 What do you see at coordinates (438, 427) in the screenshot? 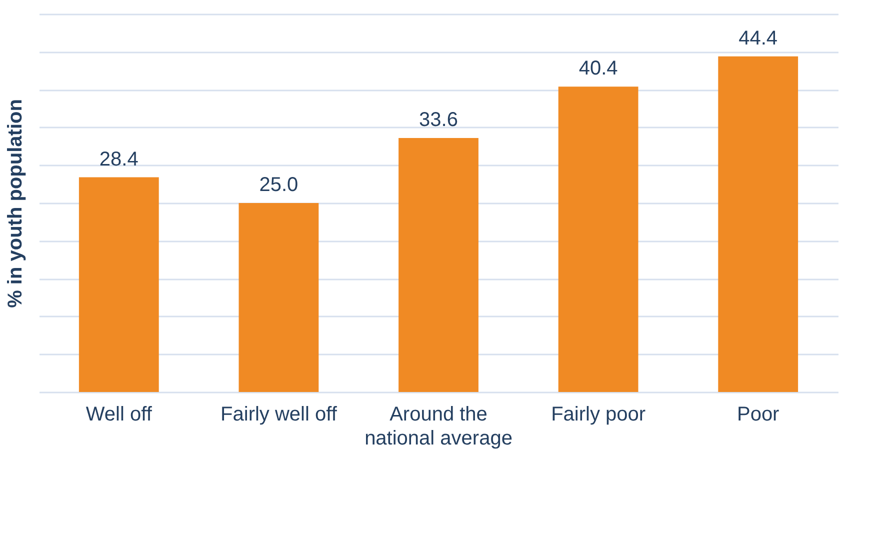
I see `x-tick-label: Around the national average` at bounding box center [438, 427].